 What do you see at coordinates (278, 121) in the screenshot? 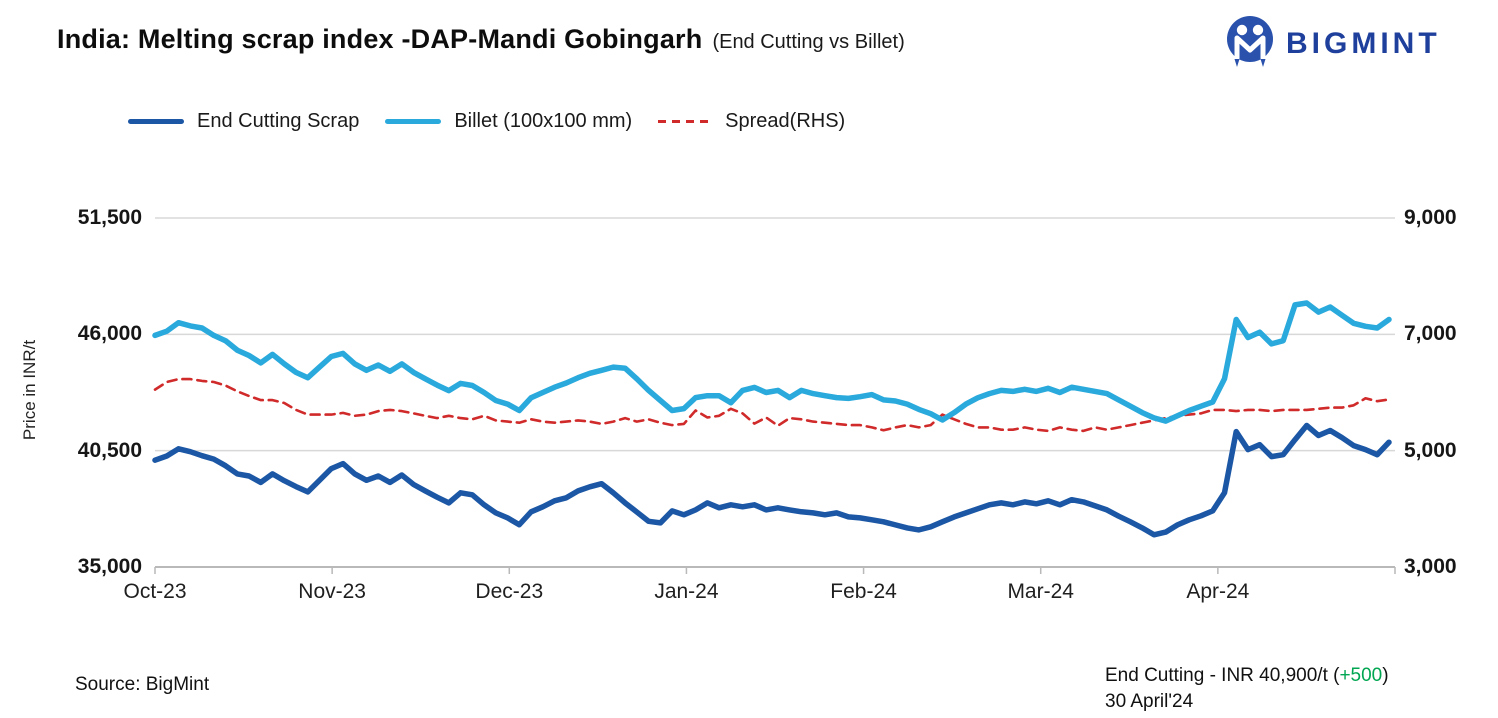
I see `legend-label: End Cutting Scrap` at bounding box center [278, 121].